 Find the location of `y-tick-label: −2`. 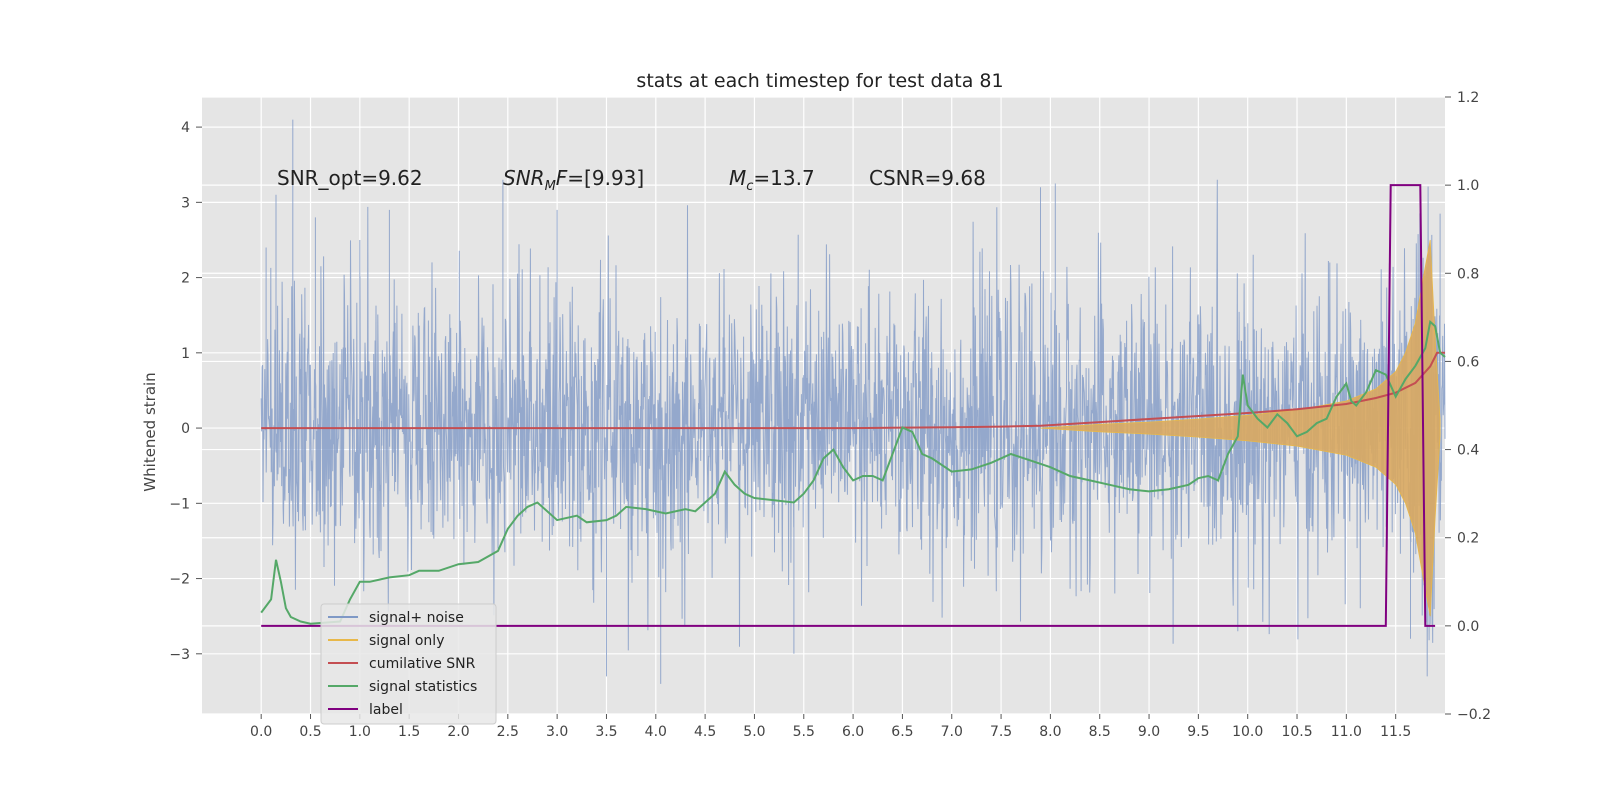

y-tick-label: −2 is located at coordinates (179, 580).